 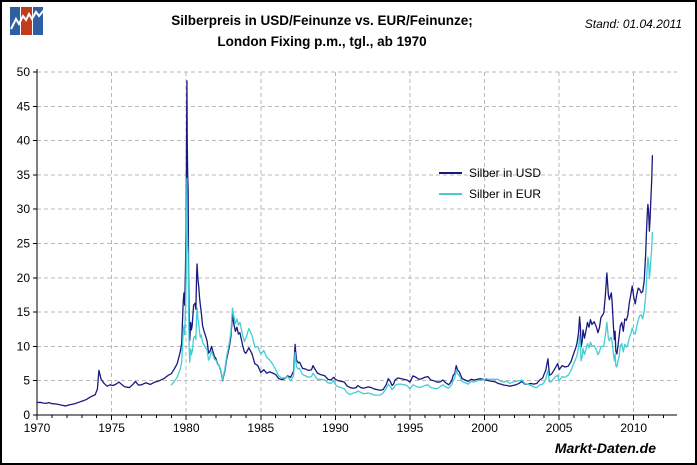 What do you see at coordinates (26, 415) in the screenshot?
I see `y-tick-label: 0` at bounding box center [26, 415].